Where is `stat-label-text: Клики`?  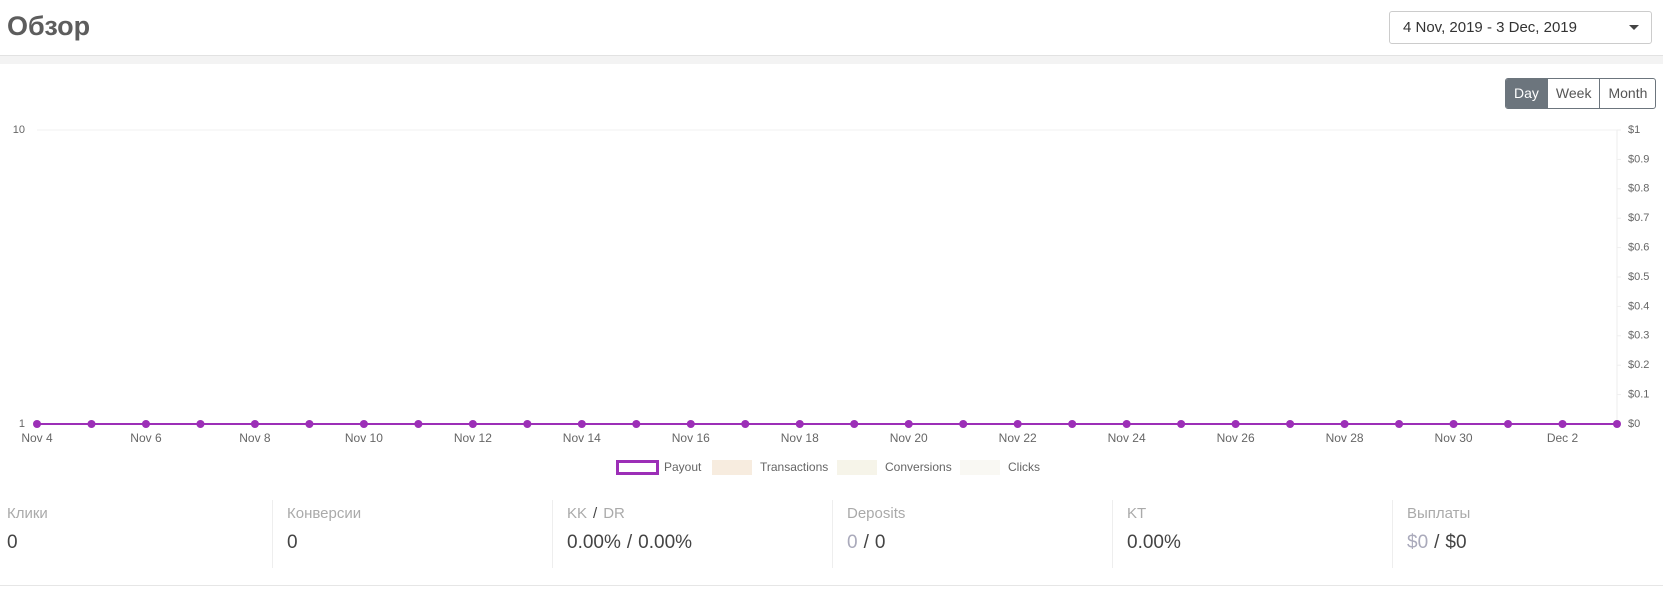
stat-label-text: Клики is located at coordinates (27, 513).